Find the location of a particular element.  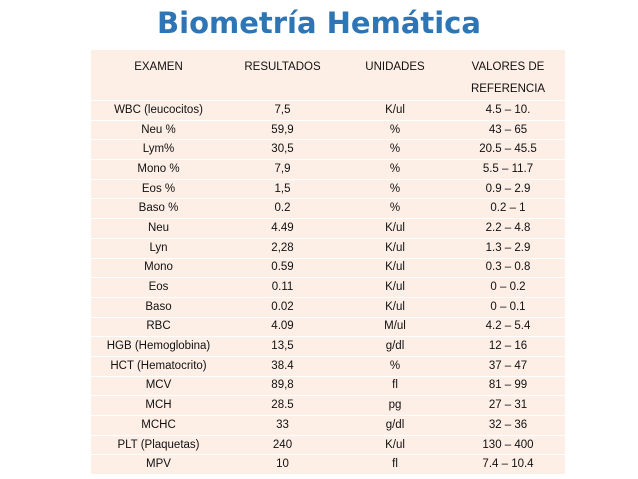

cell-resultado: 7,9 is located at coordinates (282, 169).